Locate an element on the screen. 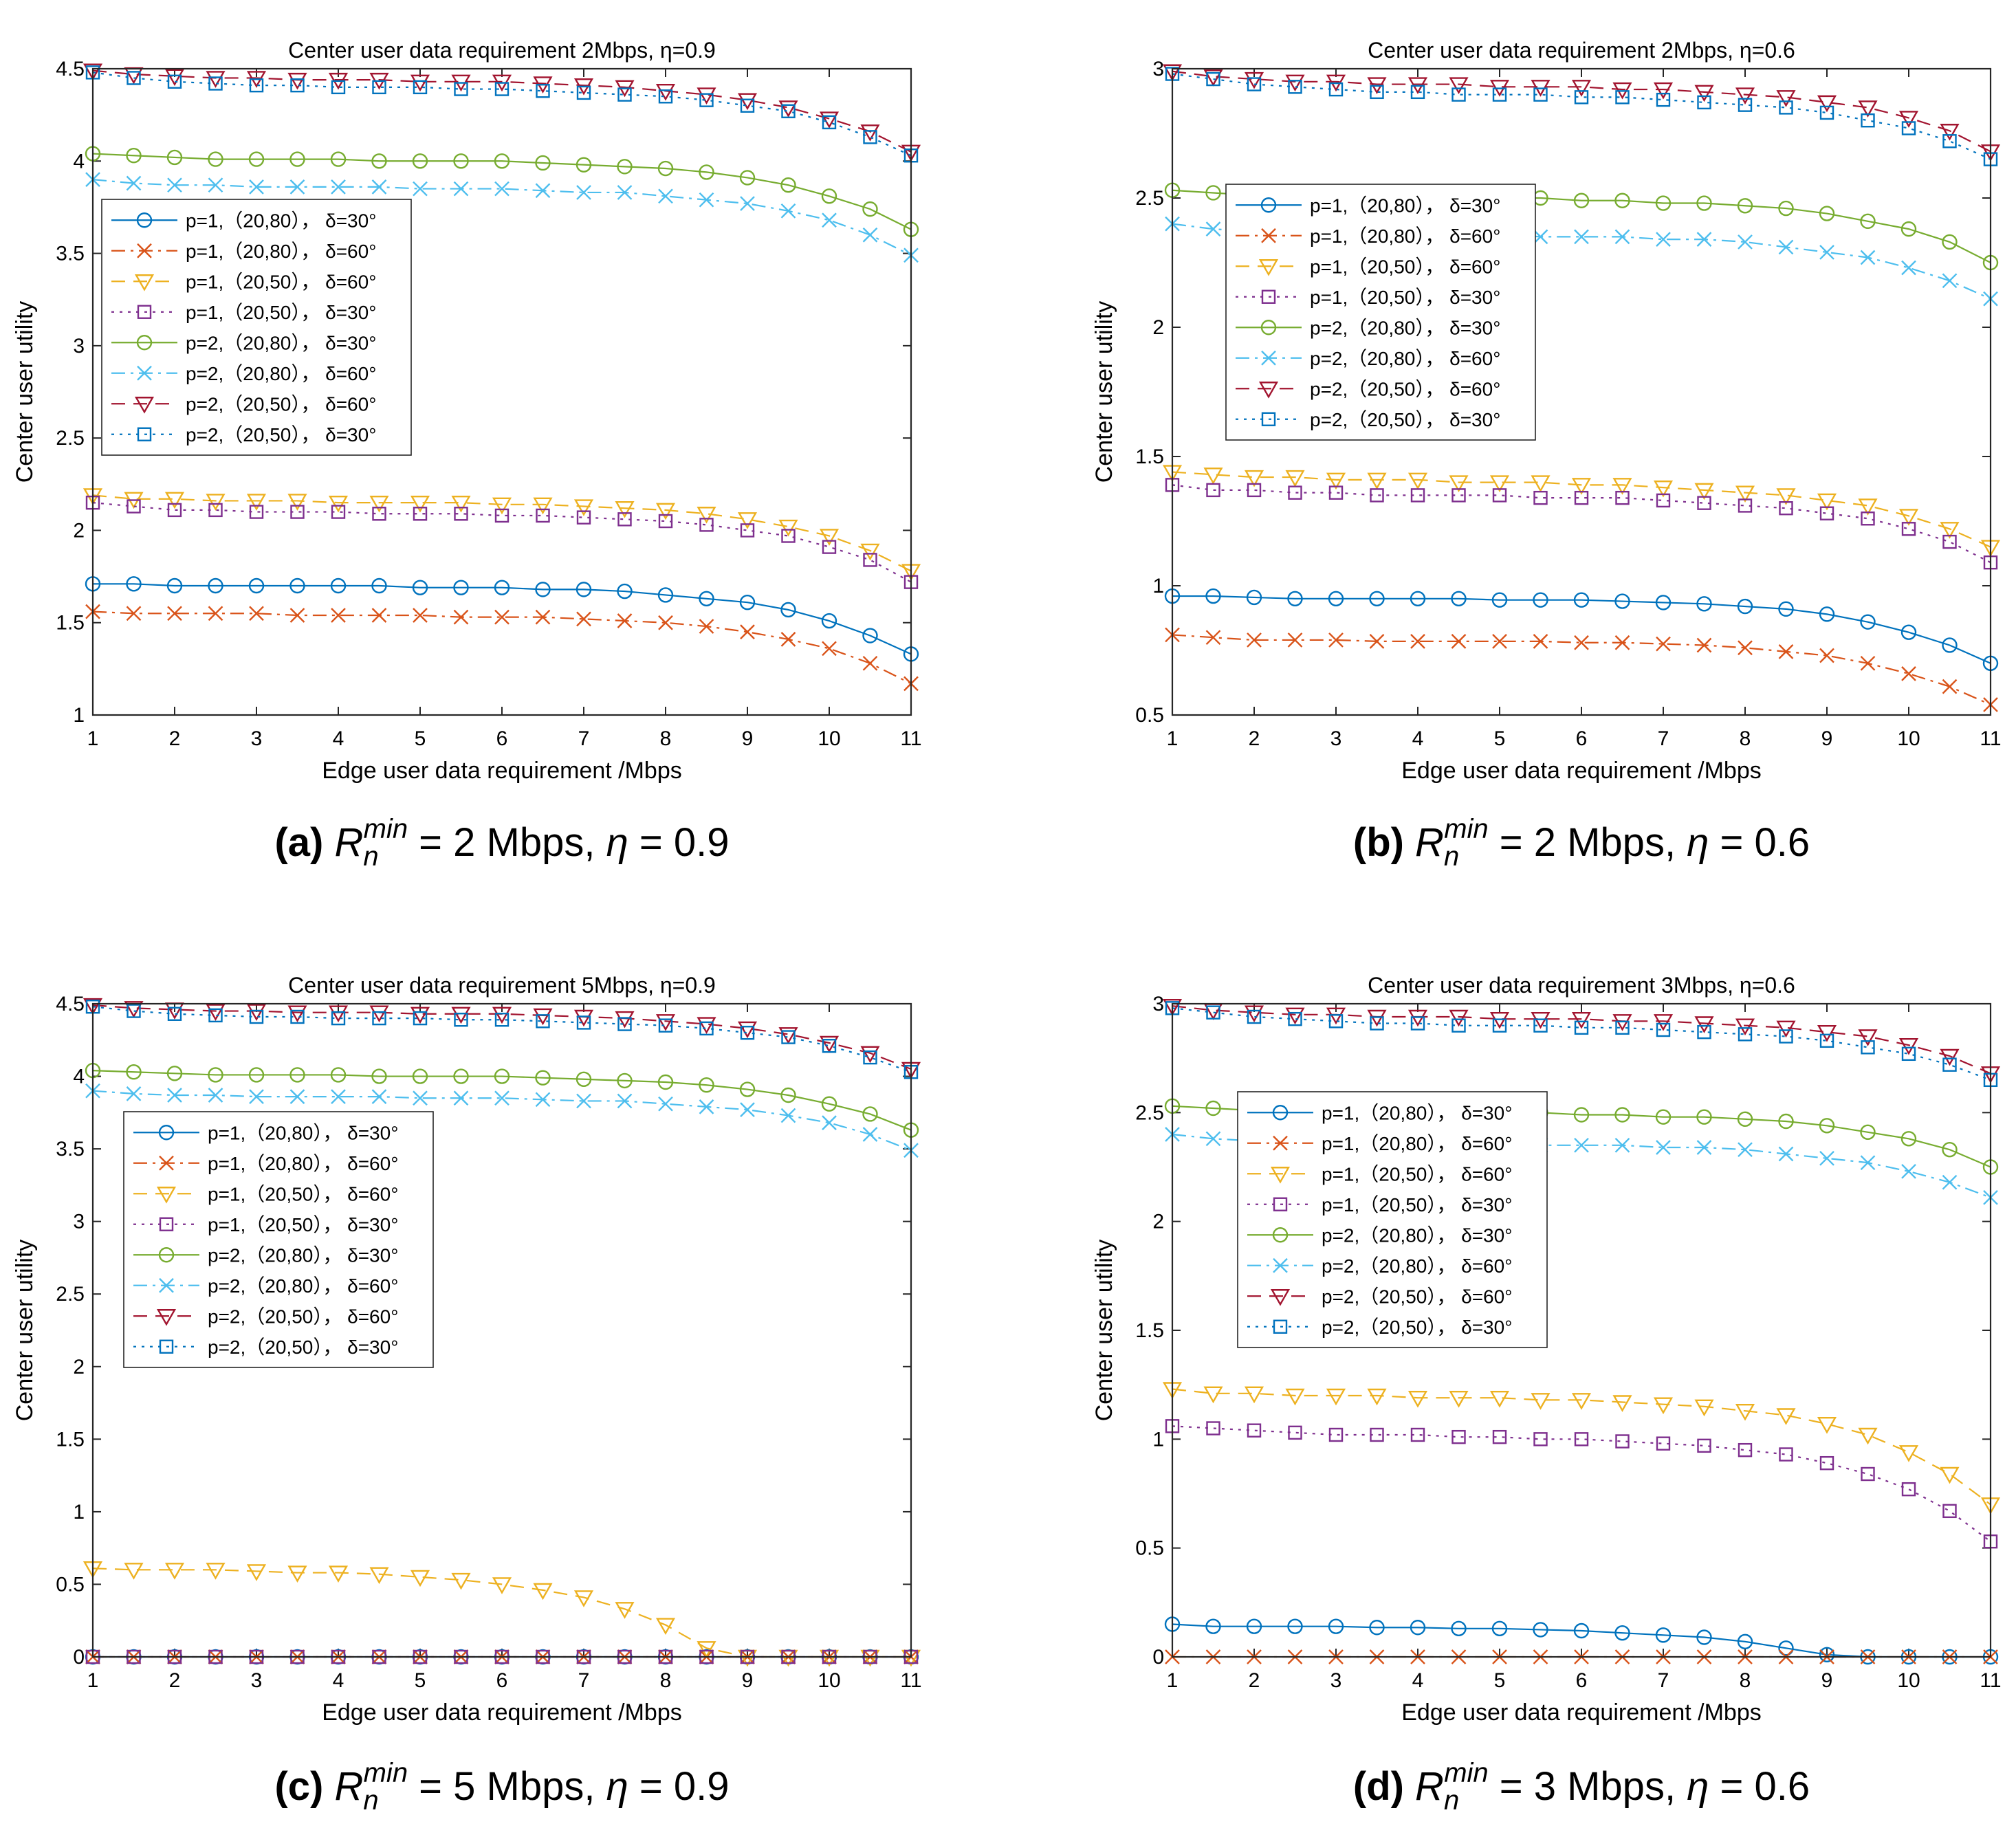  x-tick-label: 10 is located at coordinates (829, 1680).